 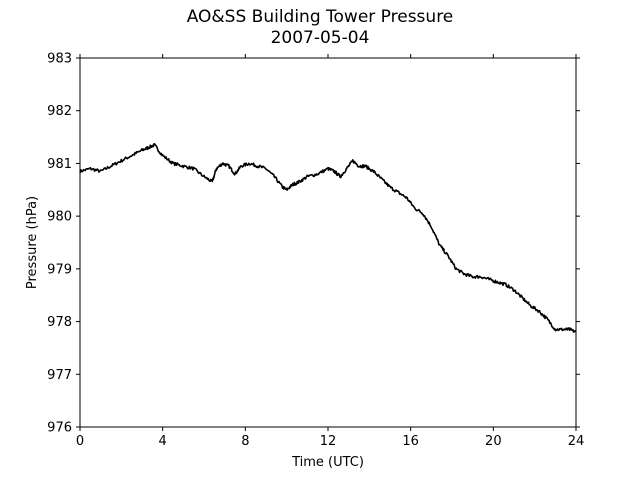 I want to click on y-tick-label: 977, so click(x=59, y=375).